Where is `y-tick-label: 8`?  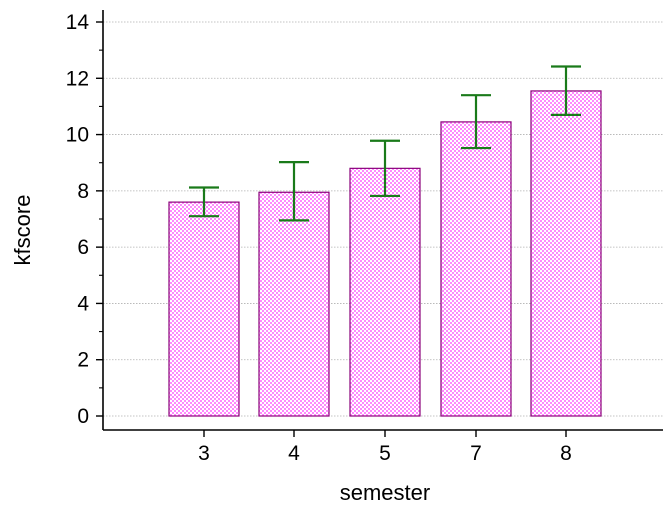 y-tick-label: 8 is located at coordinates (83, 191).